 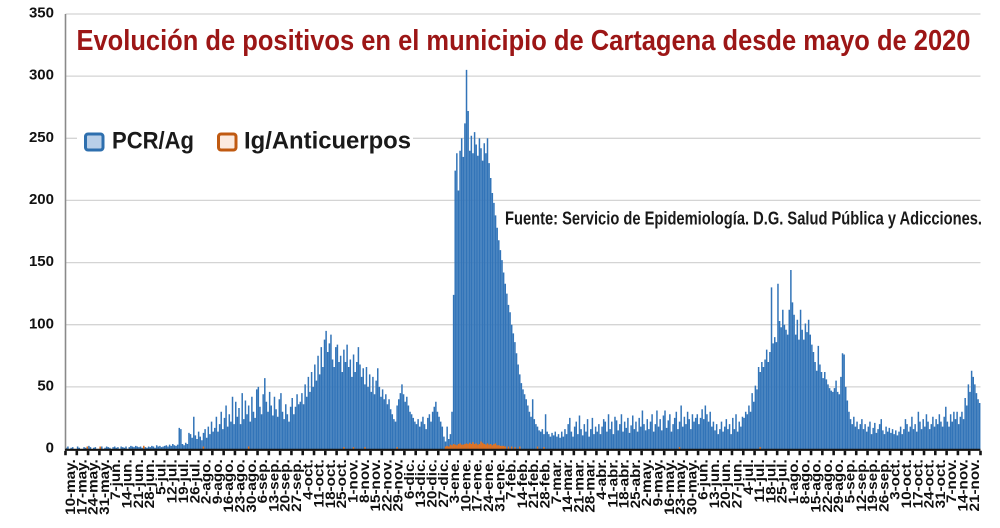 I want to click on svg-text: 5-sep., so click(x=849, y=481).